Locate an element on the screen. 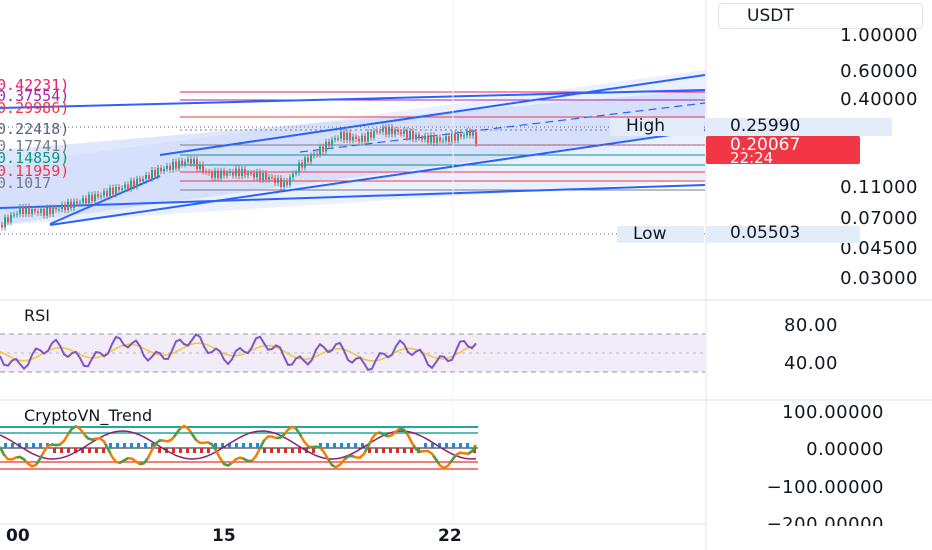 This screenshot has height=550, width=932. channel-bottom-line is located at coordinates (353, 196).